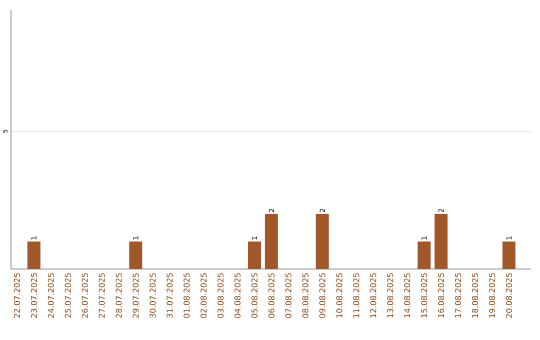  What do you see at coordinates (101, 295) in the screenshot?
I see `x-tick-label: 27.07.2025` at bounding box center [101, 295].